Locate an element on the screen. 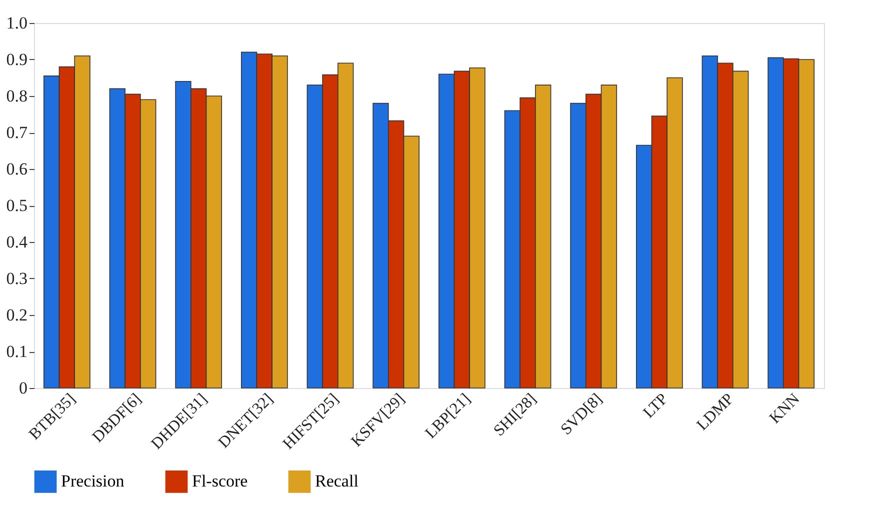  y-tick-label: 0.3 is located at coordinates (17, 278).